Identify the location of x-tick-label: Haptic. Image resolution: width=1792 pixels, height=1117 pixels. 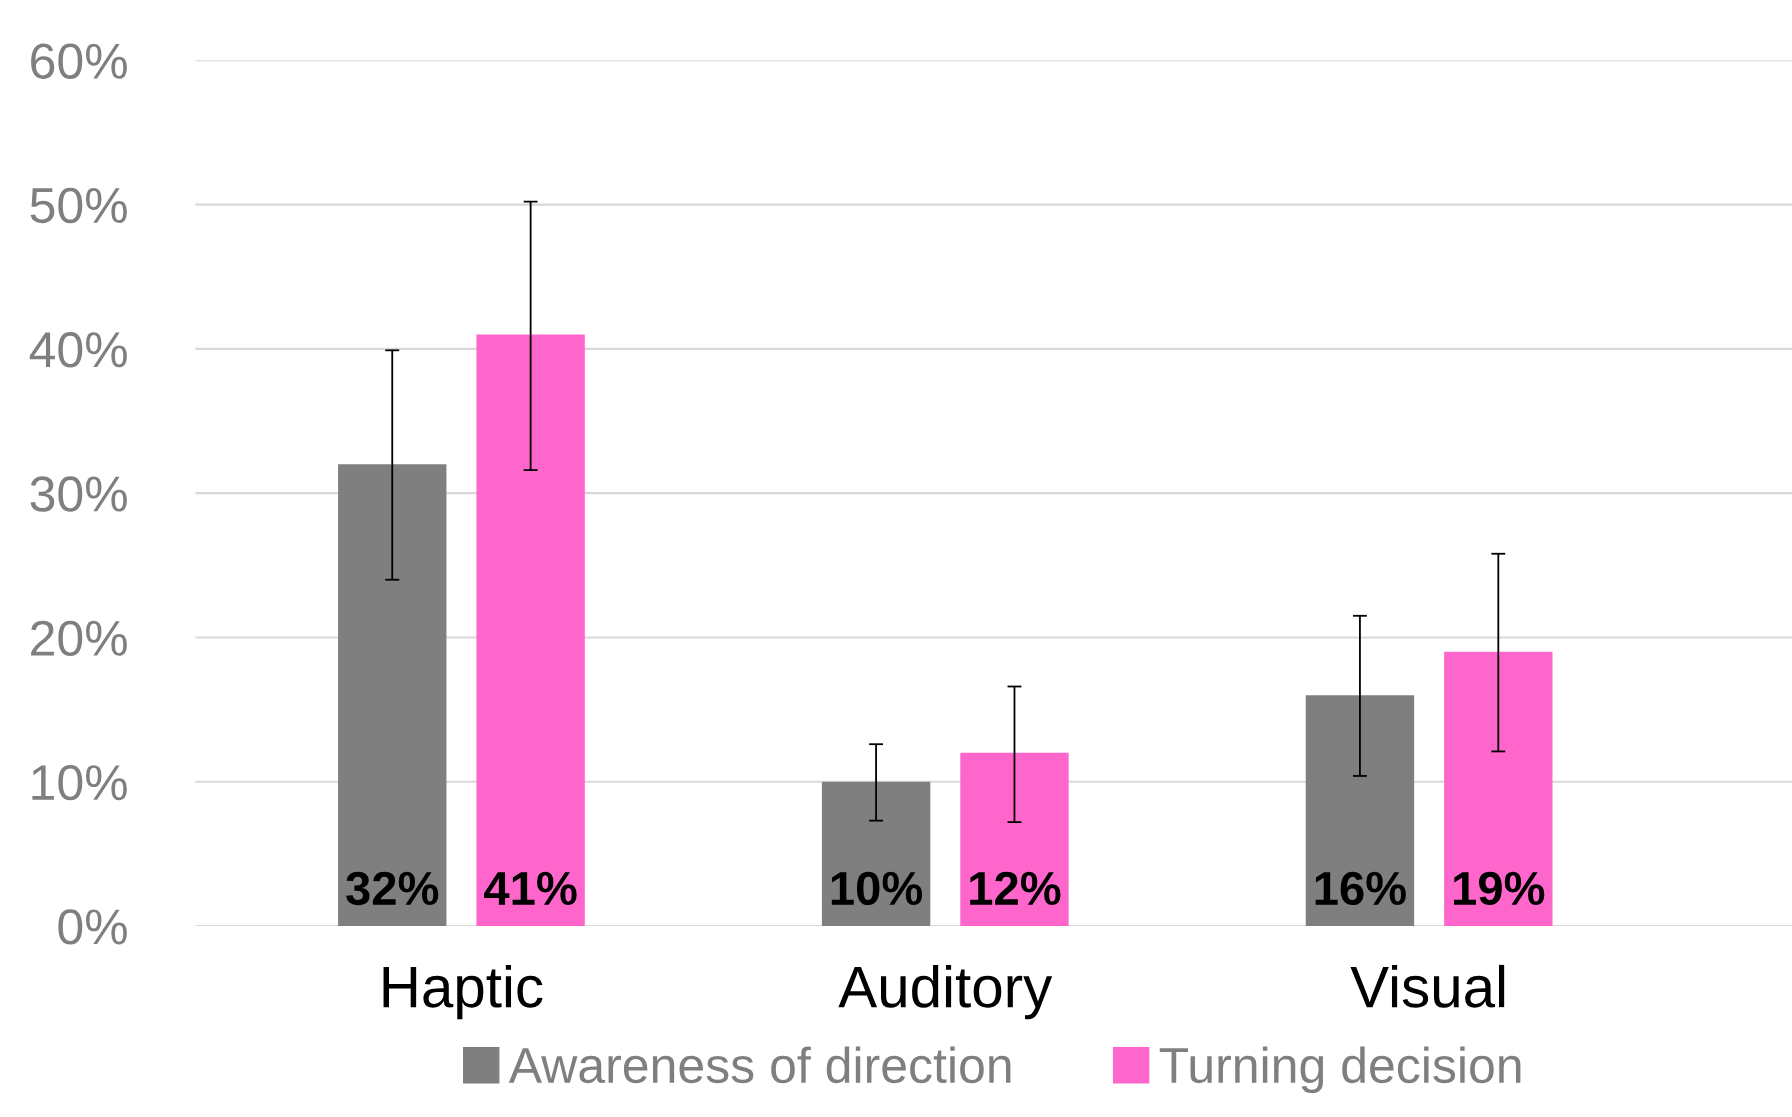
(463, 992).